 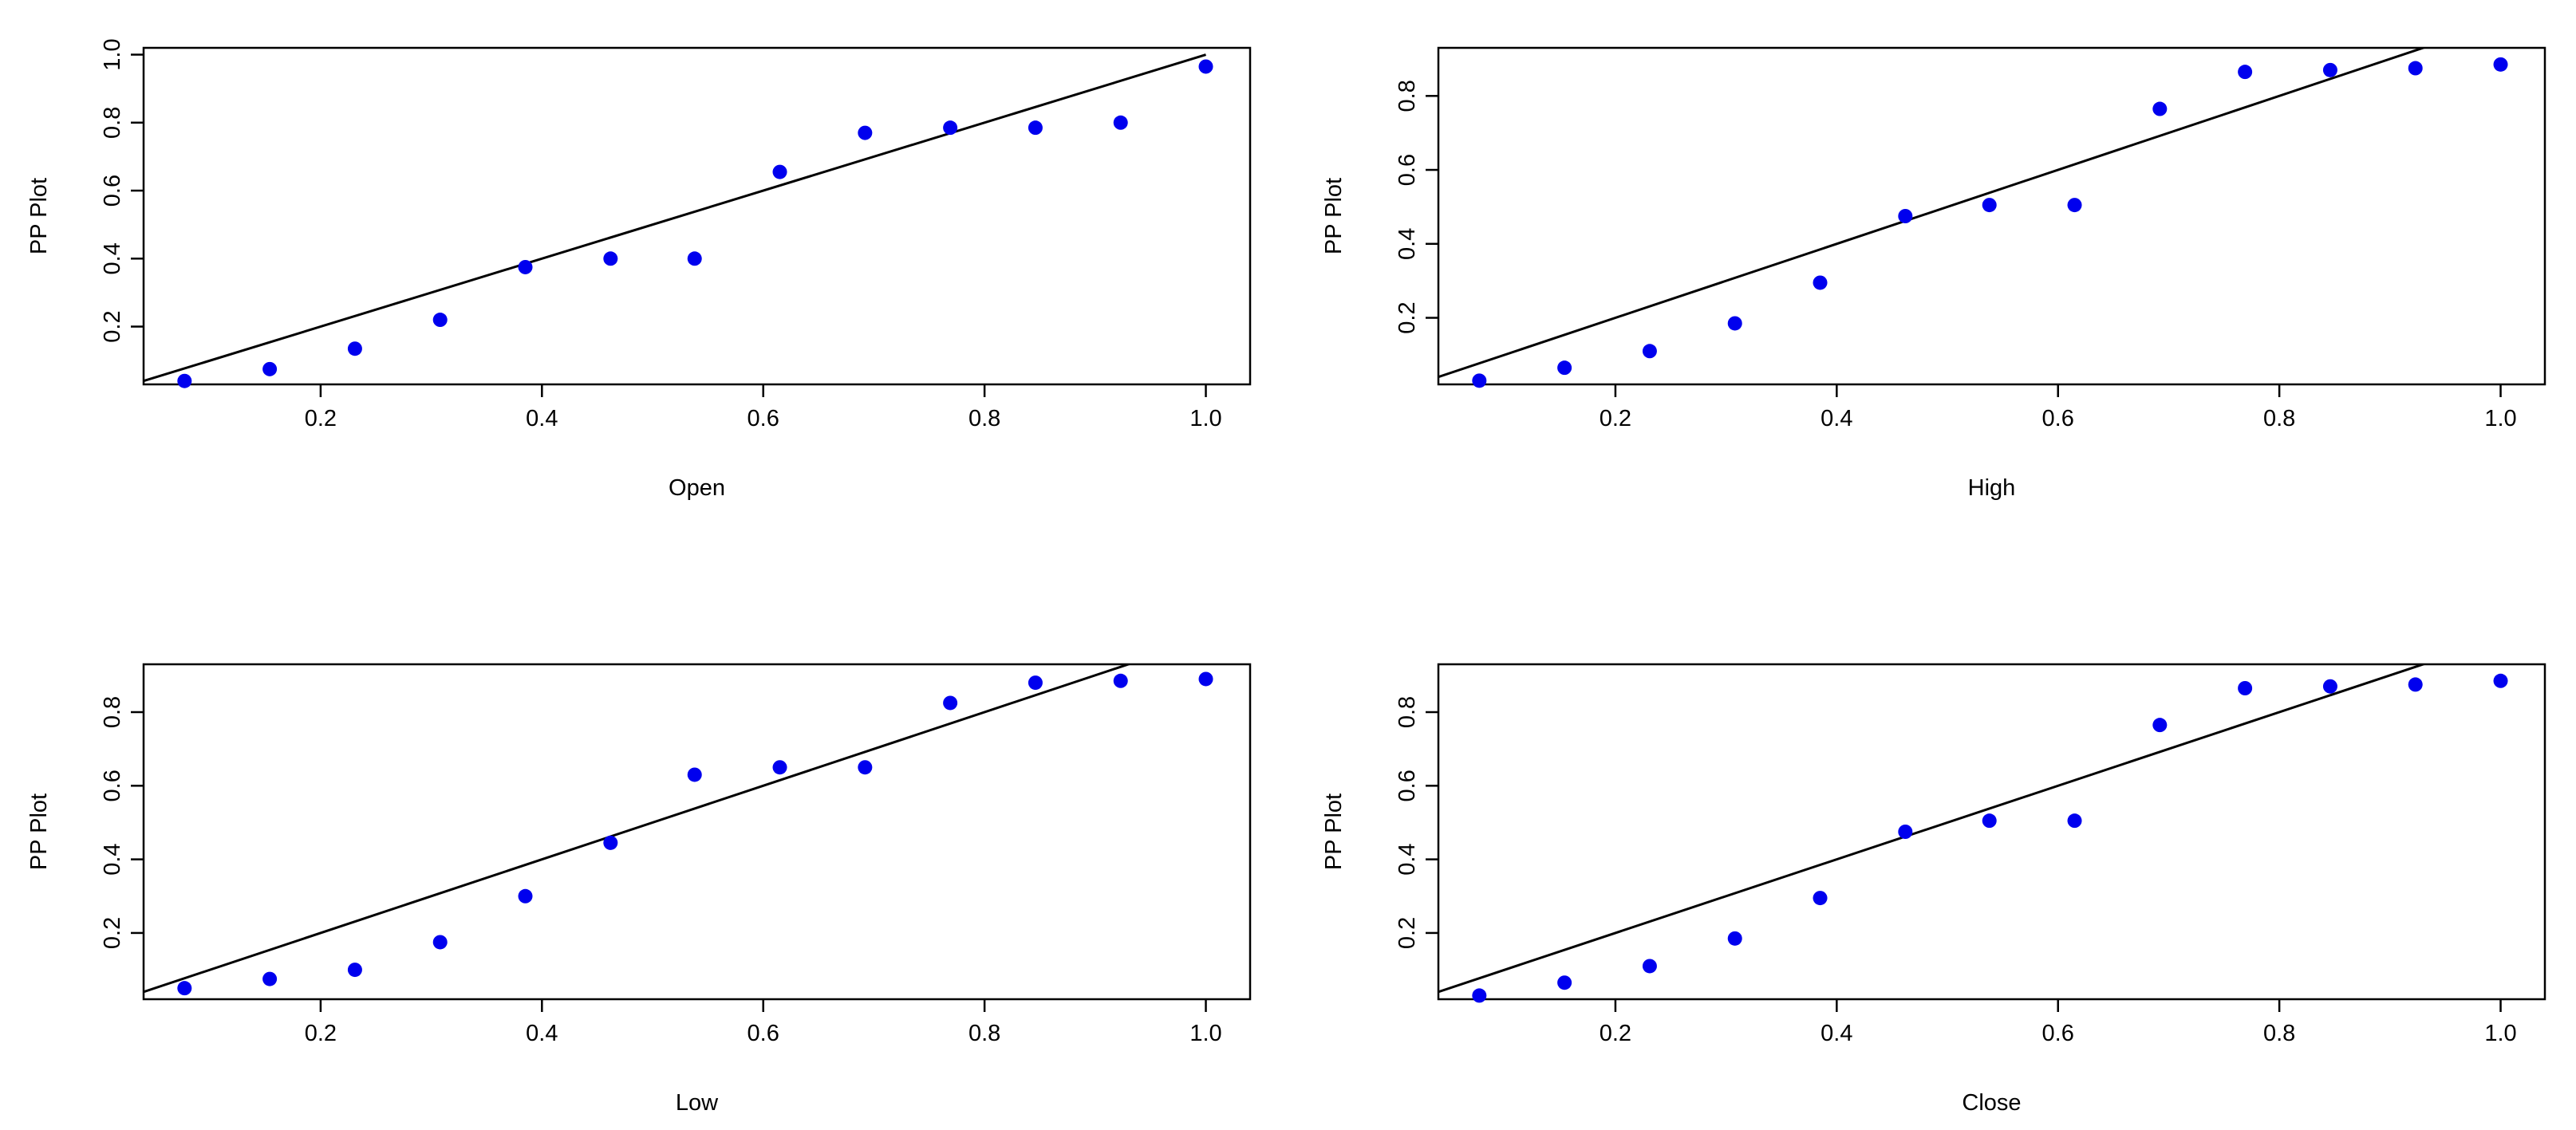 What do you see at coordinates (1991, 1103) in the screenshot?
I see `x-axis-label: Close` at bounding box center [1991, 1103].